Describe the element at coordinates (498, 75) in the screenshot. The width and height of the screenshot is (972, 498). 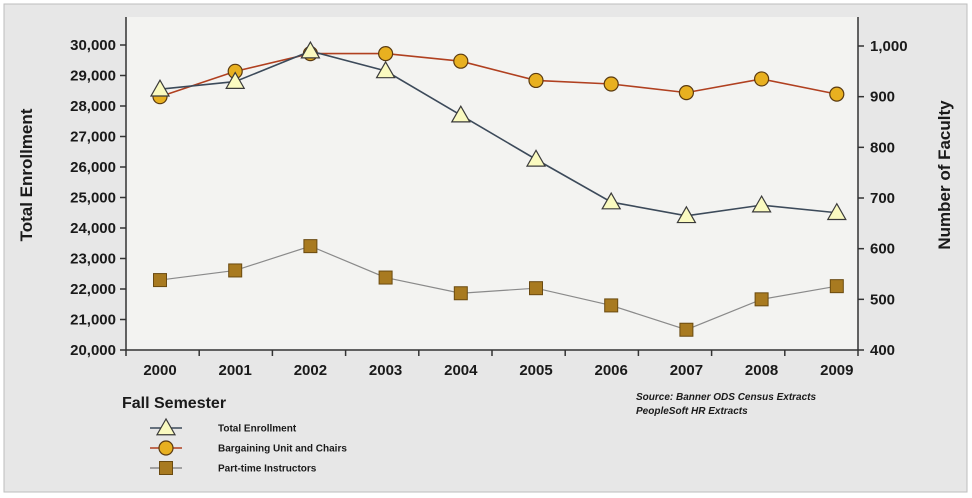
I see `series-line-circle` at that location.